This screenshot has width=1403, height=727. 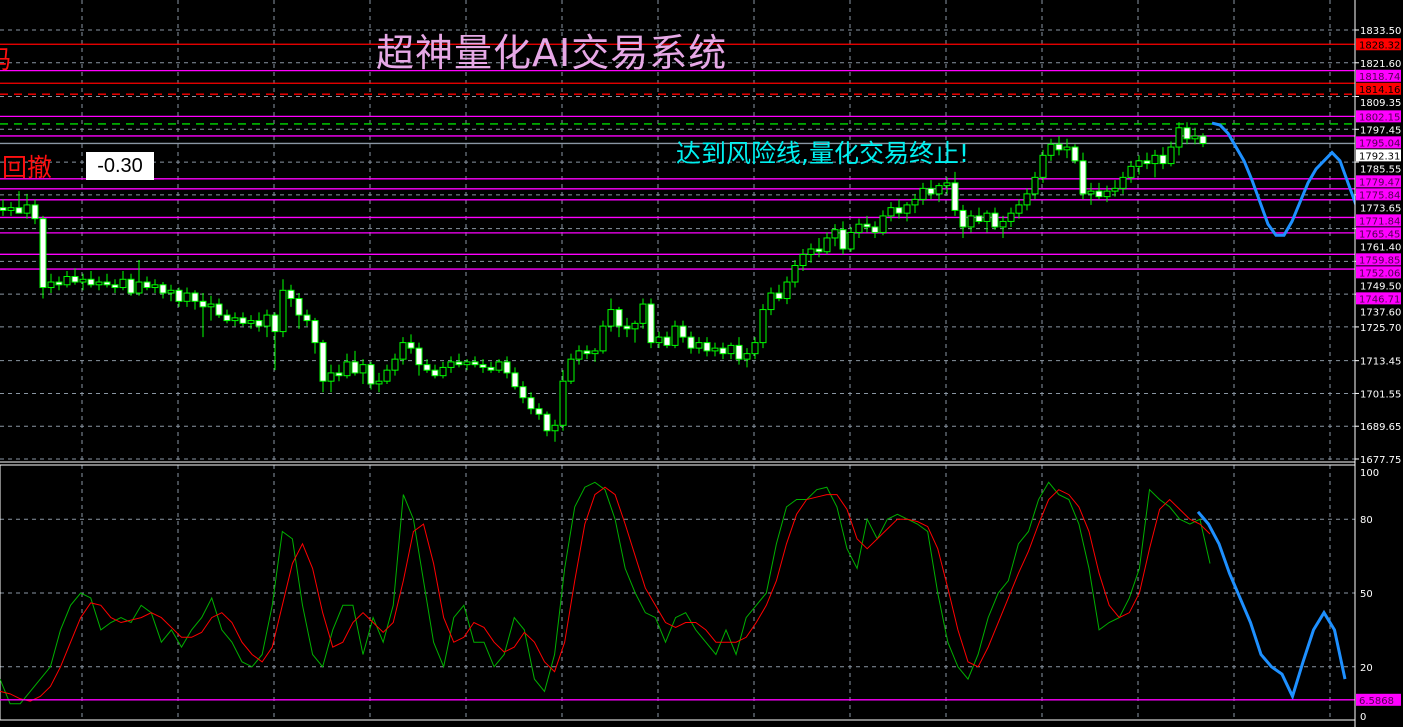 What do you see at coordinates (1378, 699) in the screenshot?
I see `stoch-level-label-box` at bounding box center [1378, 699].